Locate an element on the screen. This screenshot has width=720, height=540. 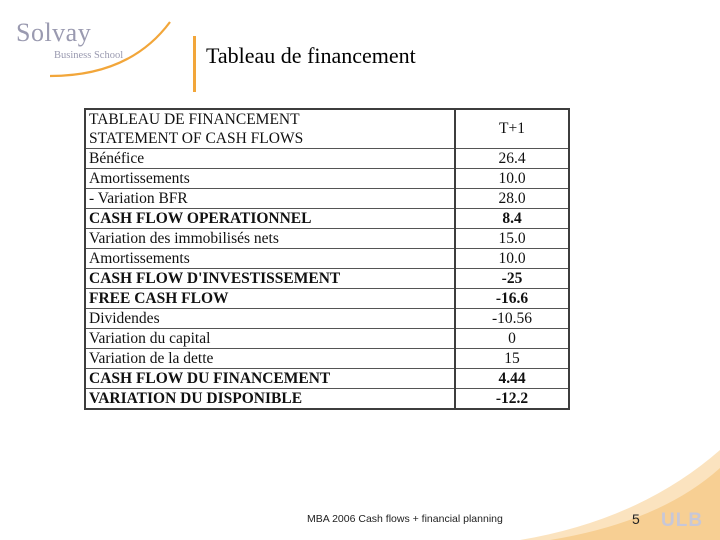
row-label: Variation des immobilisés nets is located at coordinates (270, 238).